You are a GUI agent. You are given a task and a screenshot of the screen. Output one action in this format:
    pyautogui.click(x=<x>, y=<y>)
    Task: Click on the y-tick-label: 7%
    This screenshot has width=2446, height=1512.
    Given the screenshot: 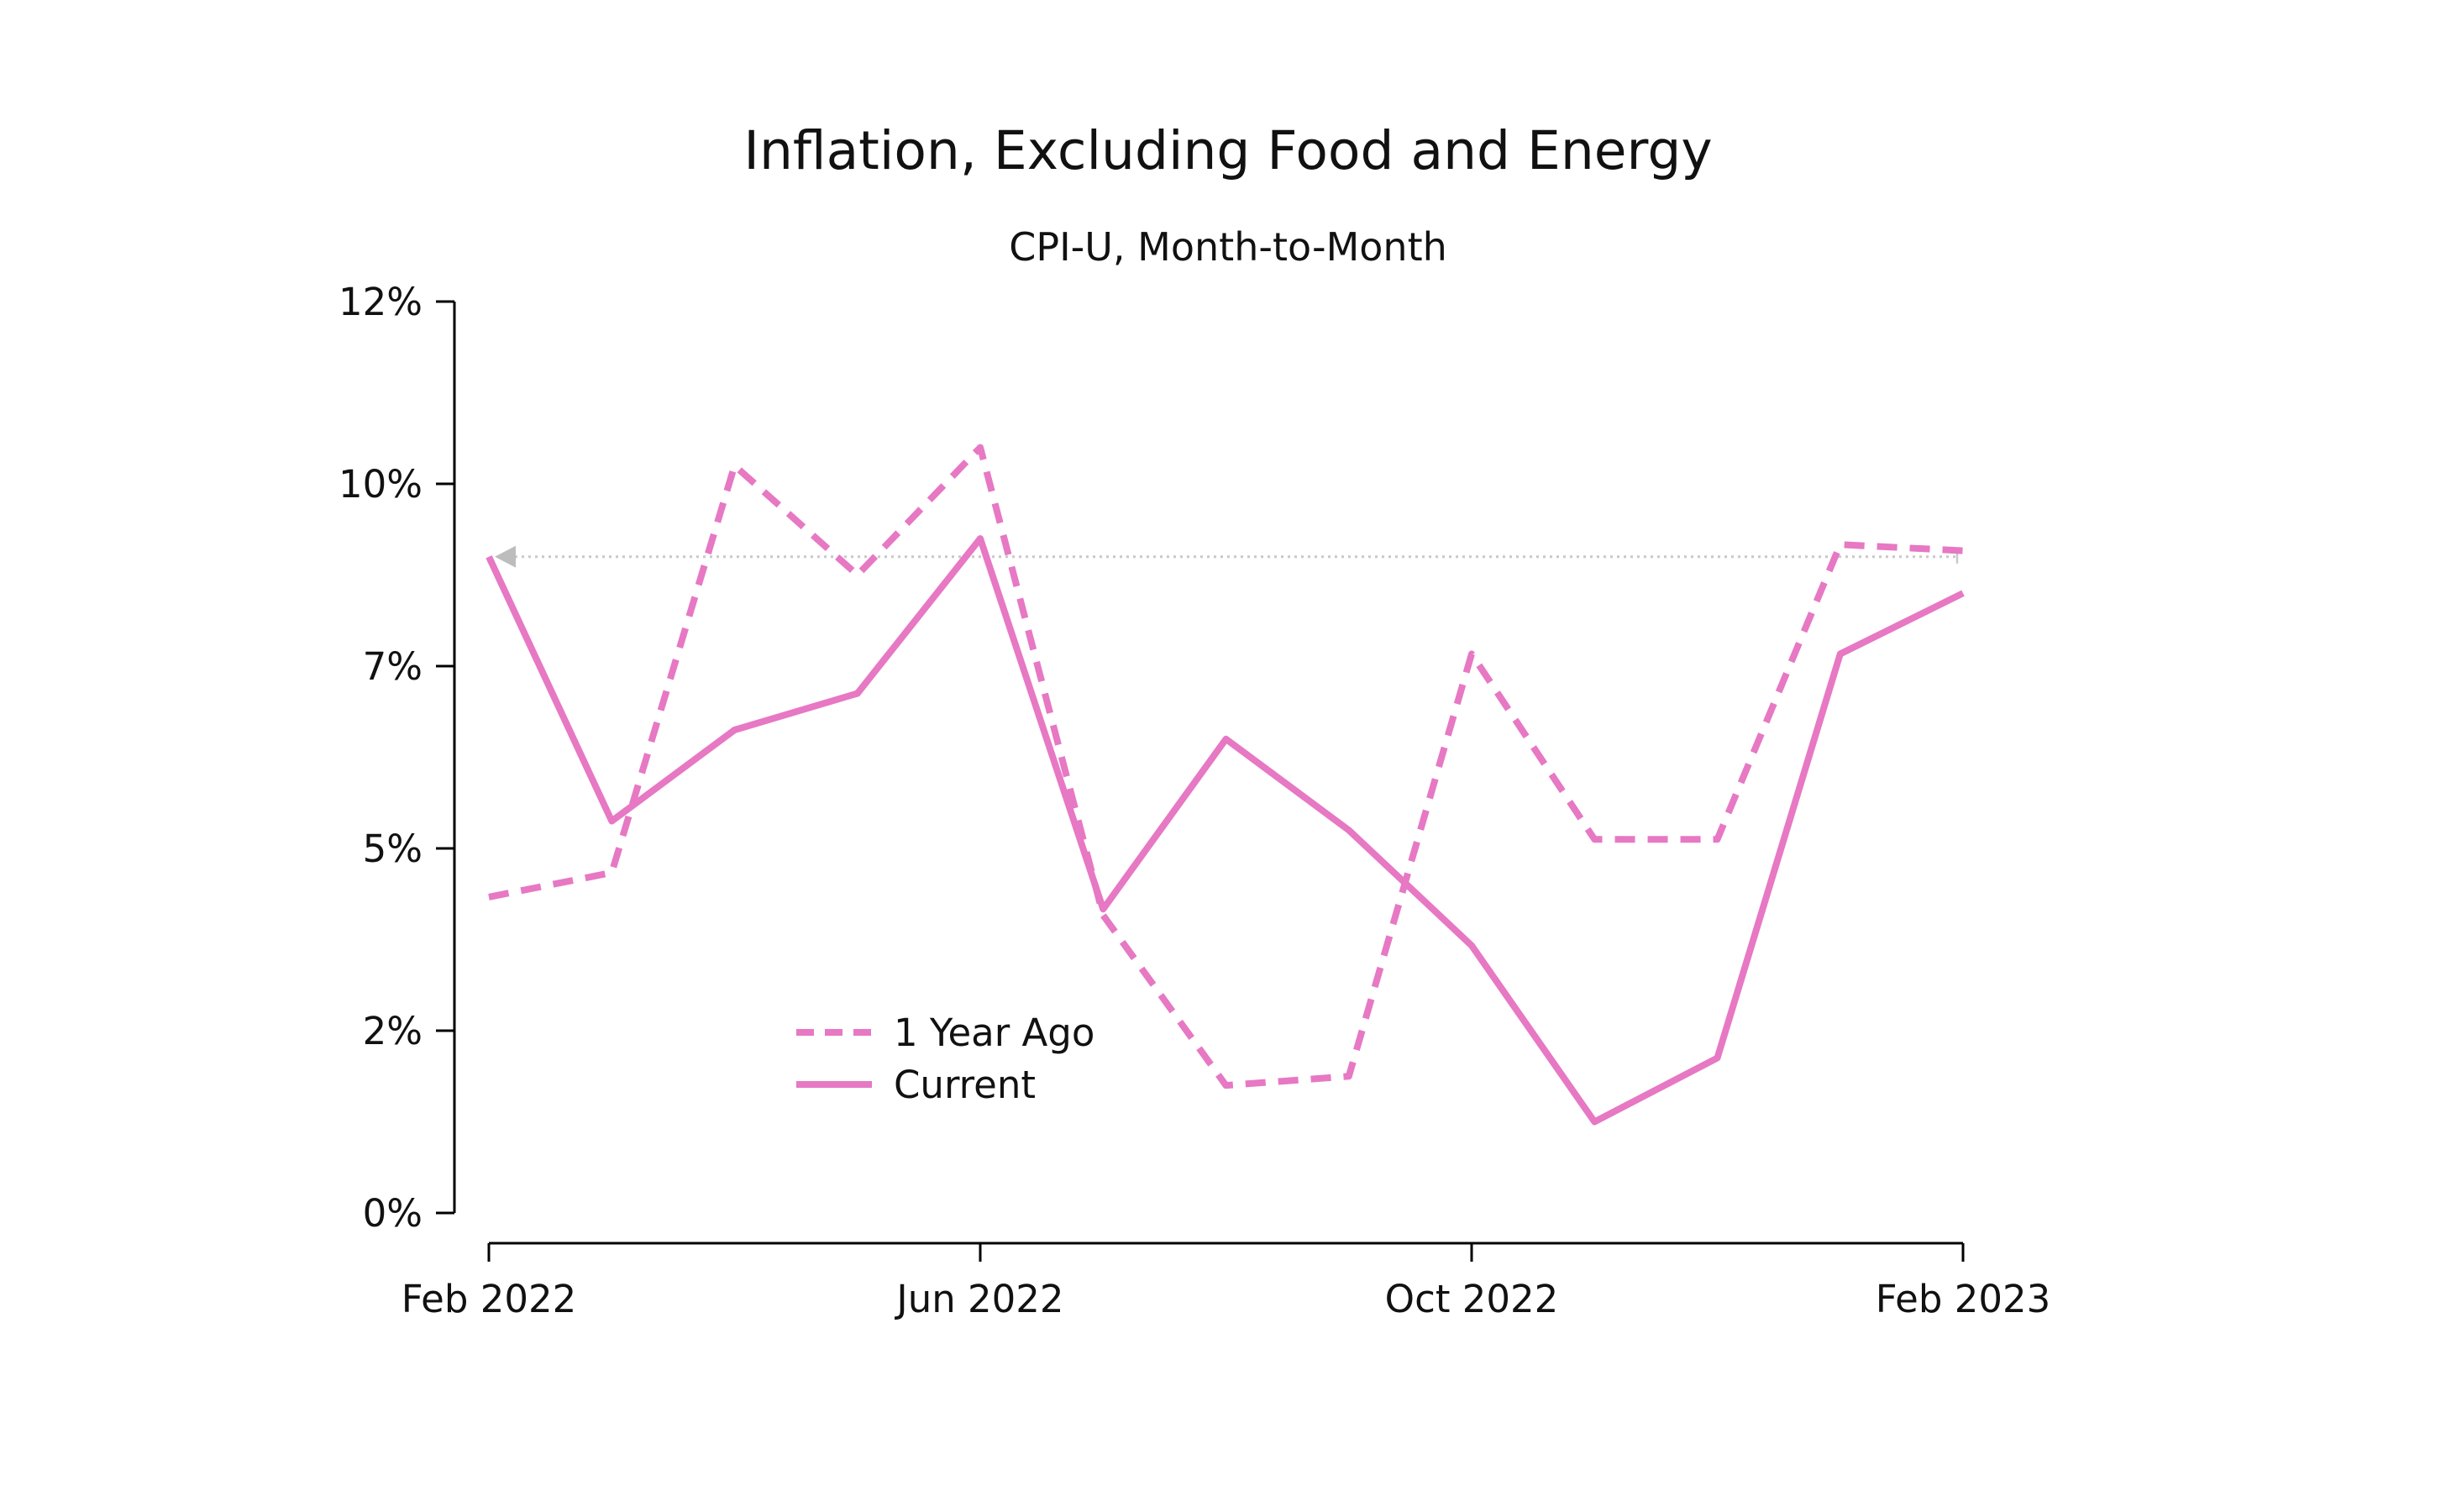 What is the action you would take?
    pyautogui.click(x=393, y=666)
    